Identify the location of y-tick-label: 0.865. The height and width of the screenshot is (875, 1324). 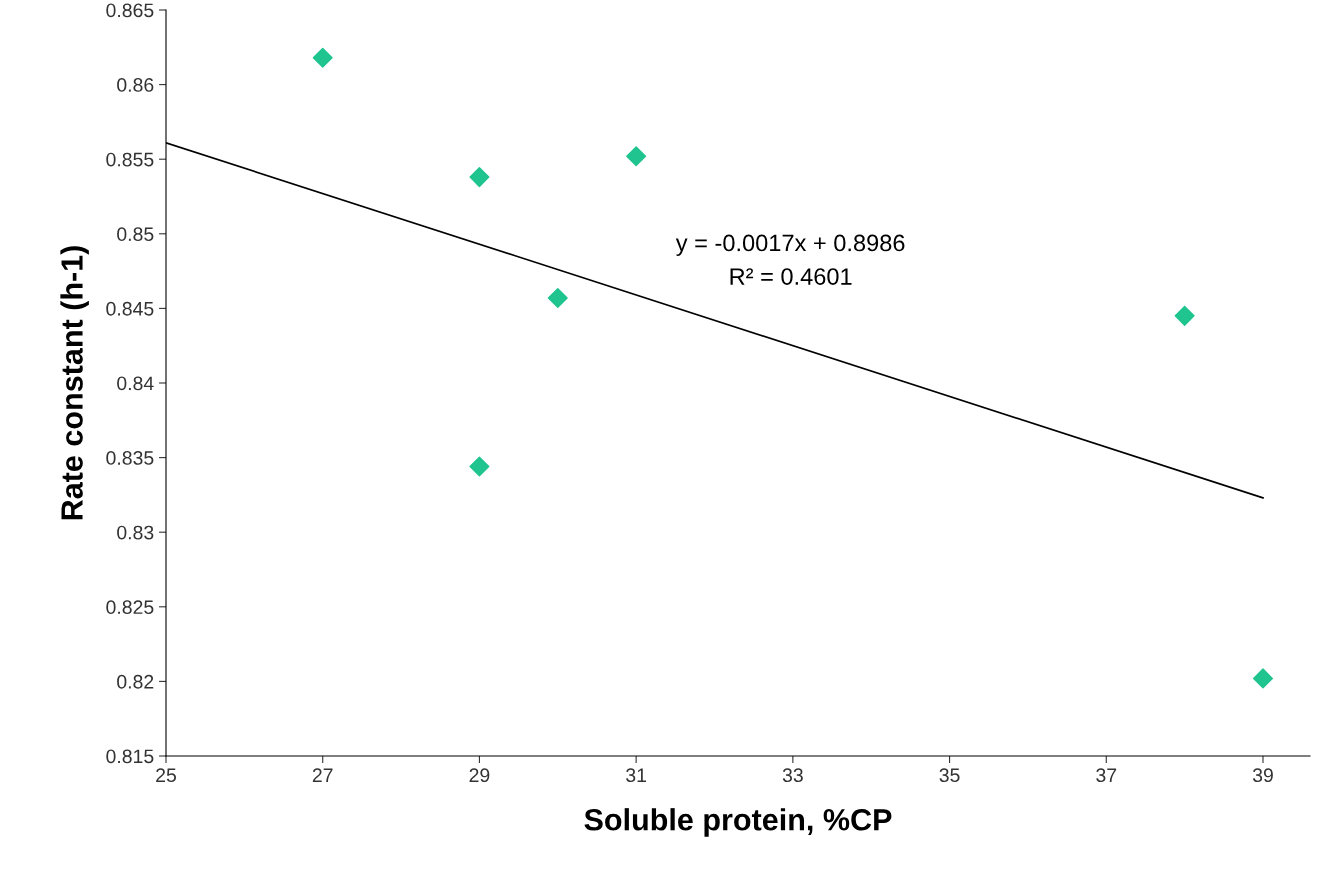
(130, 10).